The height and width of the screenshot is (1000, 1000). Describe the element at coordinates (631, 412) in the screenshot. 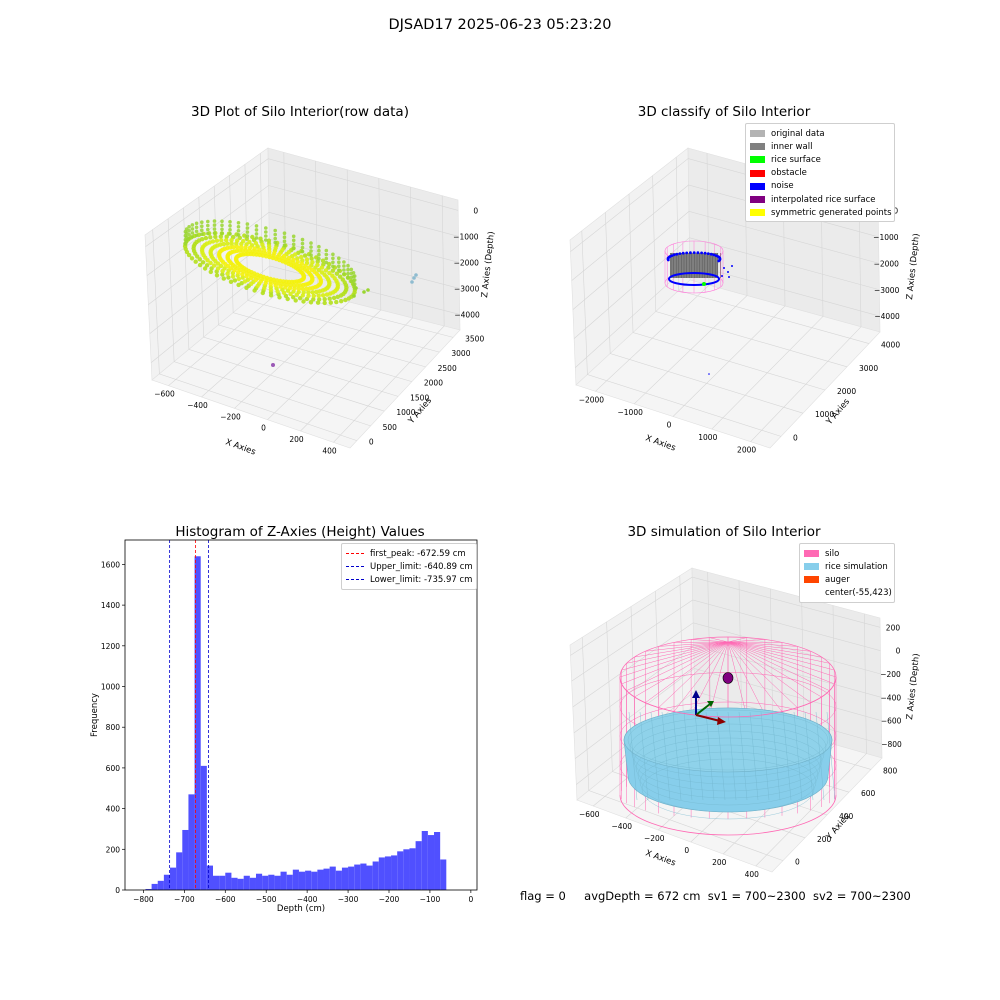

I see `x-tick-label: −1000` at that location.